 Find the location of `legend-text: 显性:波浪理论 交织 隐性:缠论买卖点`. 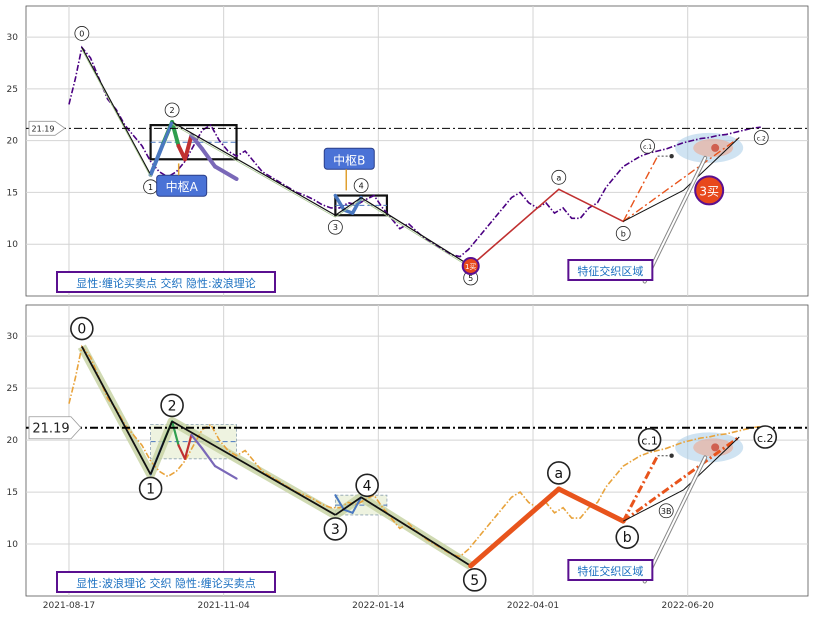

legend-text: 显性:波浪理论 交织 隐性:缠论买卖点 is located at coordinates (165, 583).